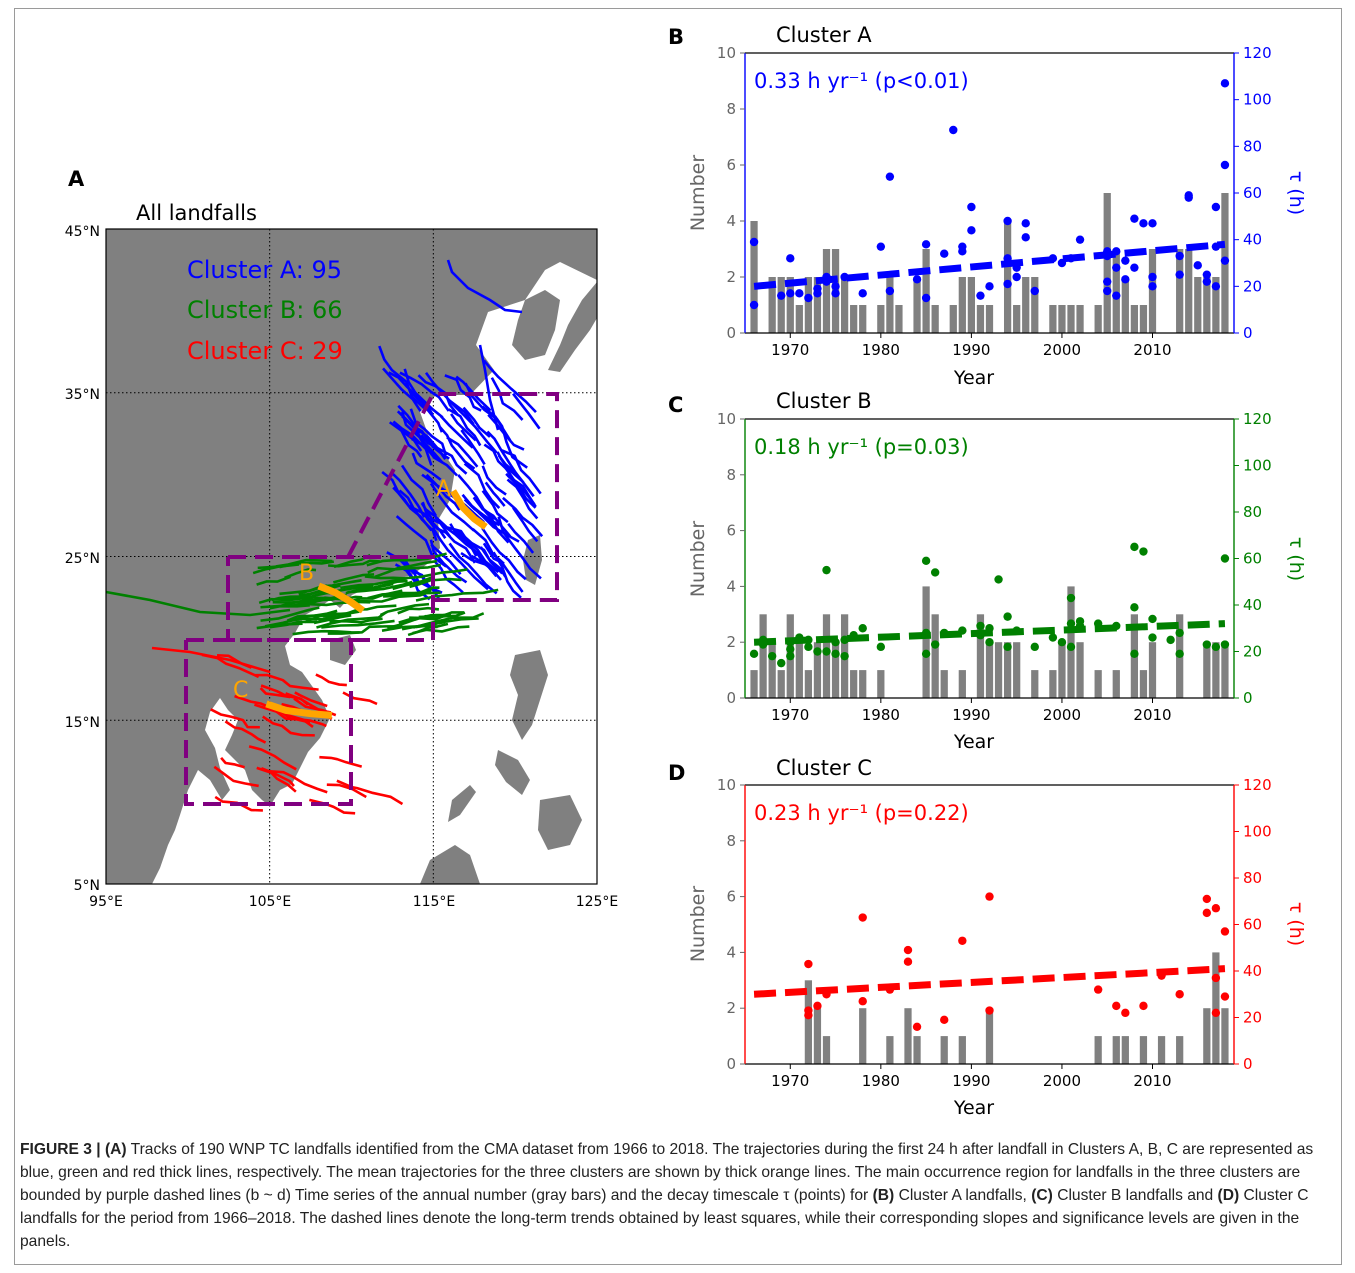  I want to click on tracks-cluster-a, so click(461, 430).